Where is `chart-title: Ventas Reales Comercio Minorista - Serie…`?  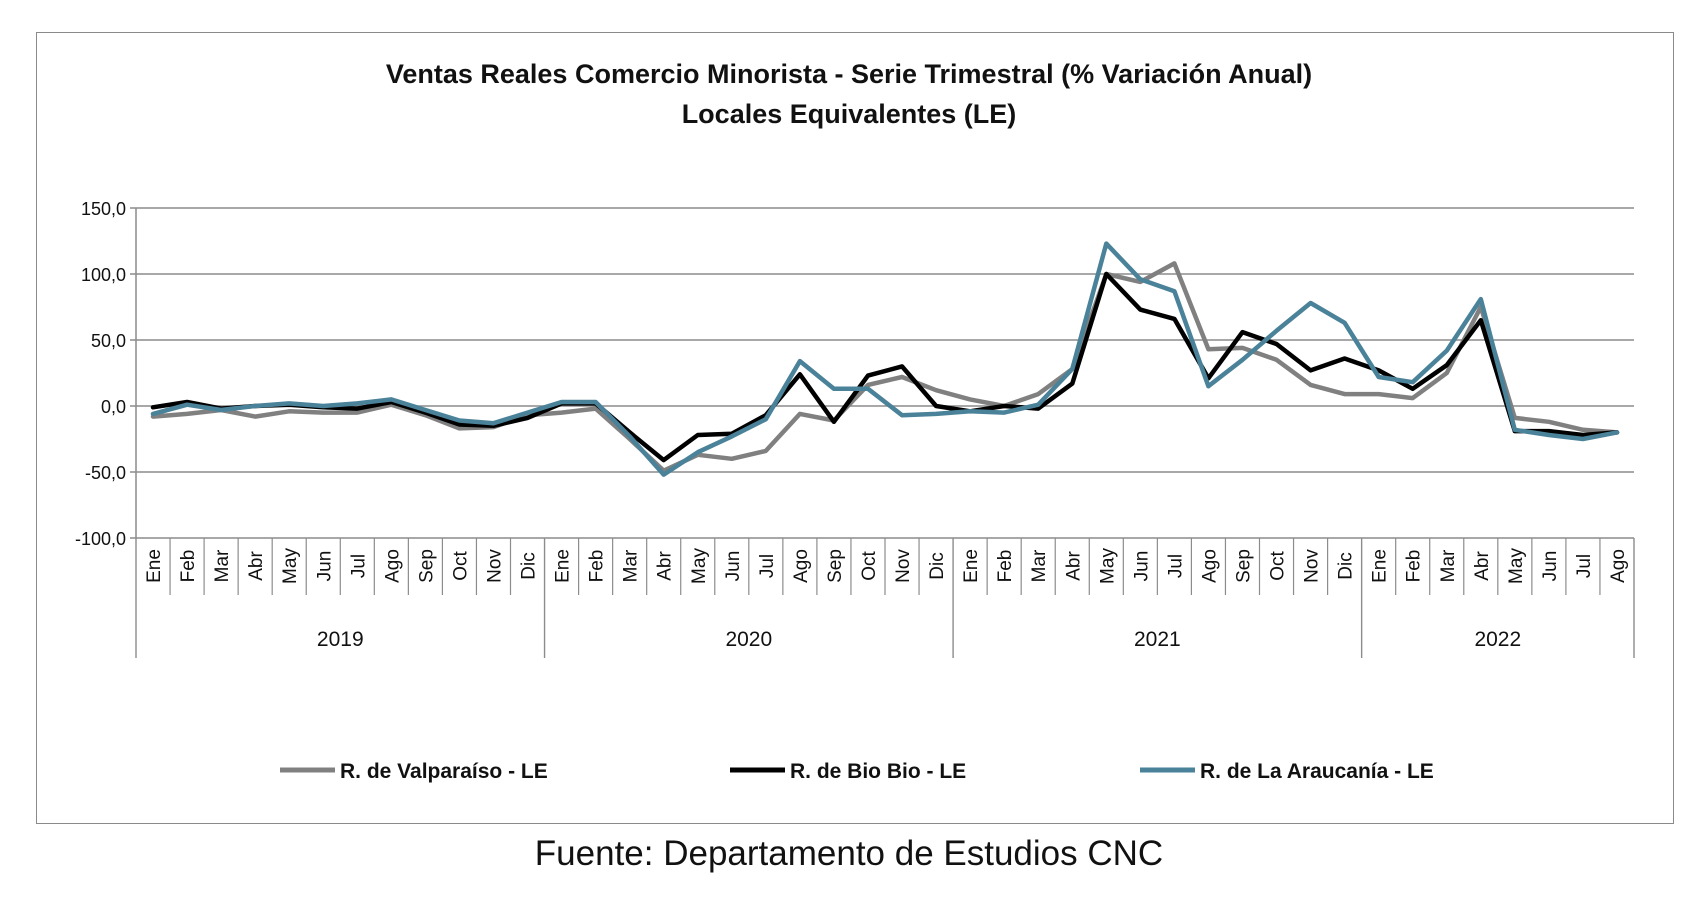 chart-title: Ventas Reales Comercio Minorista - Serie… is located at coordinates (849, 74).